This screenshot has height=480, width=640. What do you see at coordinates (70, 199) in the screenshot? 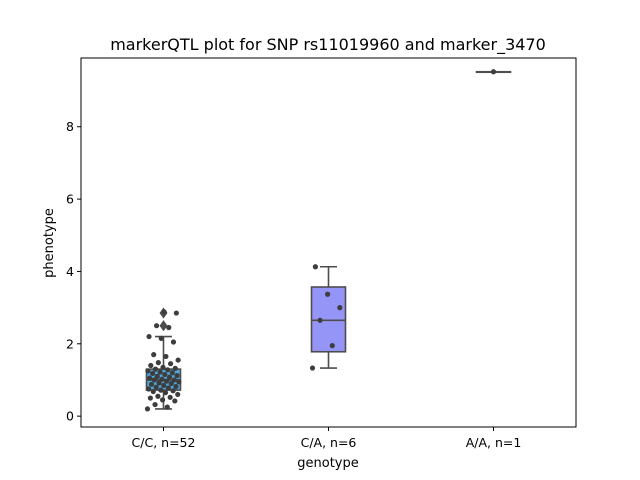
I see `y-tick-label: 6` at bounding box center [70, 199].